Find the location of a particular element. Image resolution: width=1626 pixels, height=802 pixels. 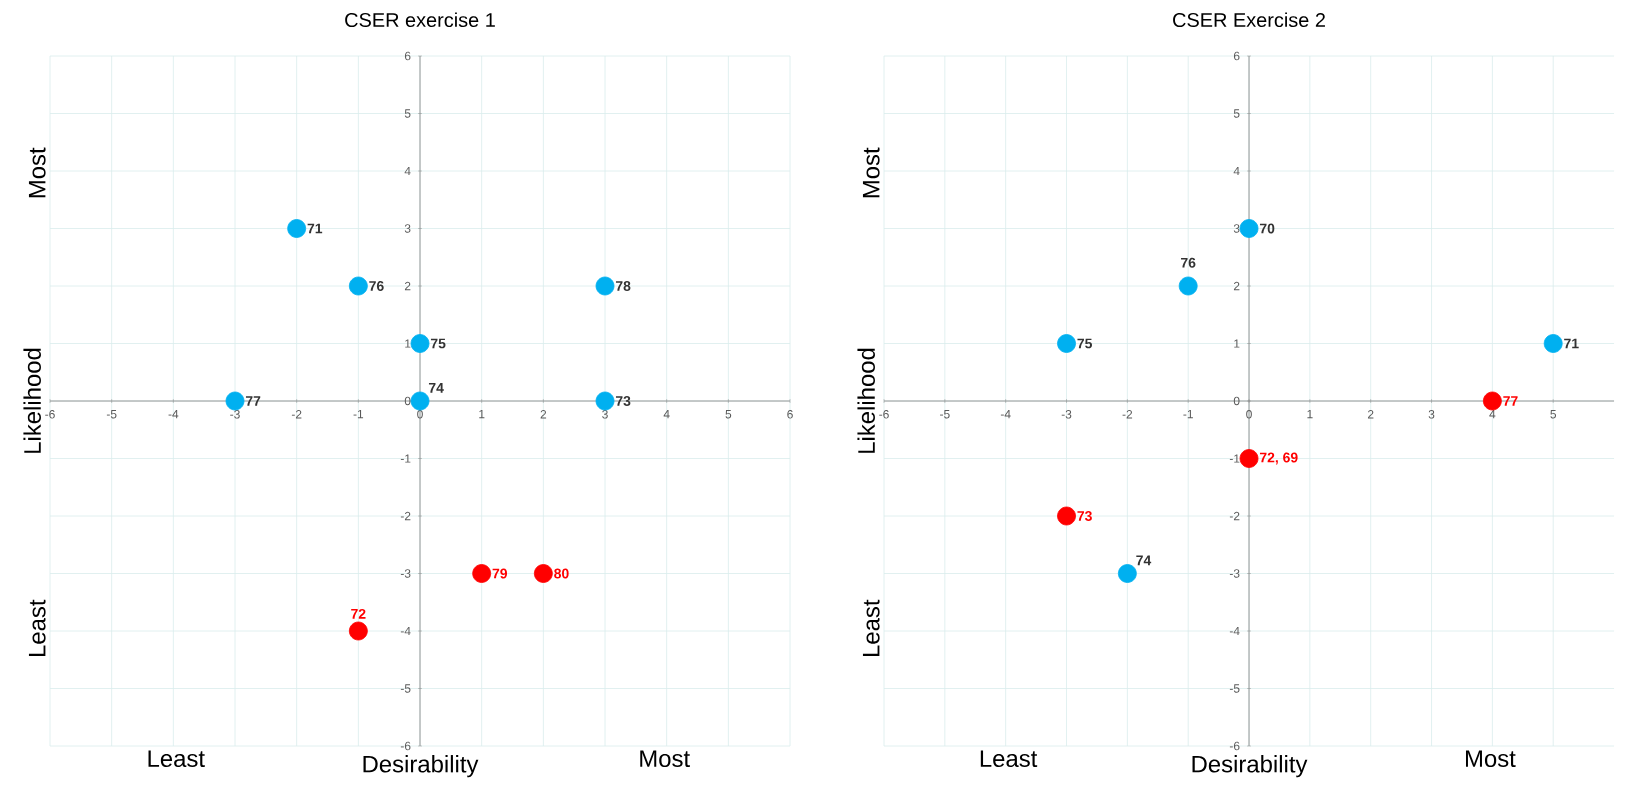

chart-title: CSER Exercise 2 is located at coordinates (1249, 20).